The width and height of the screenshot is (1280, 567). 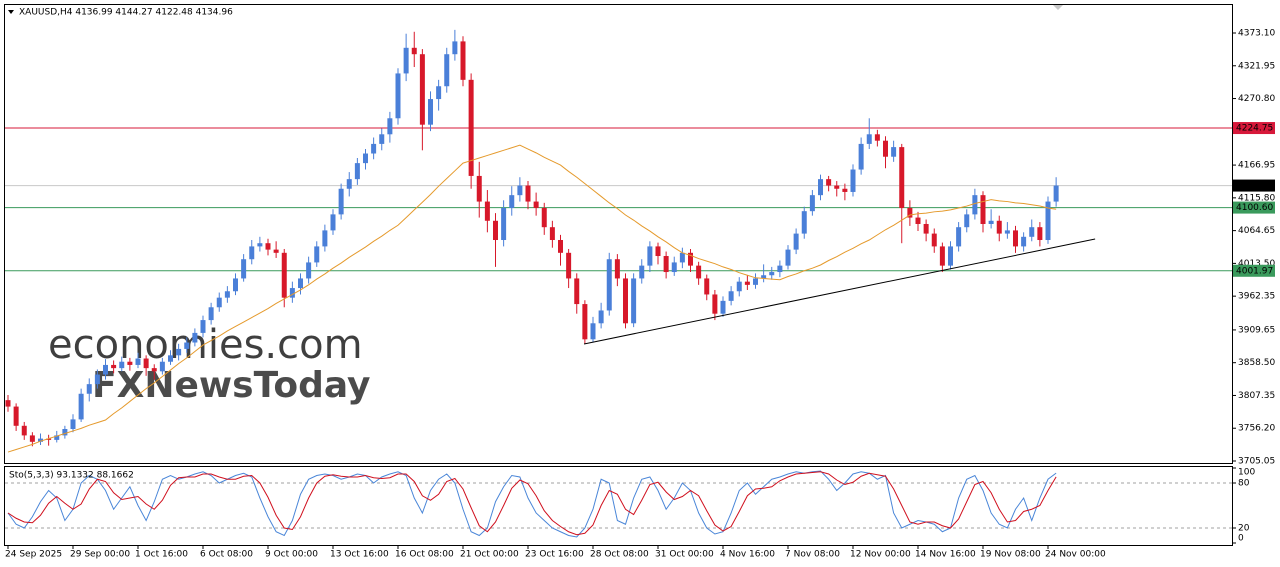 What do you see at coordinates (684, 555) in the screenshot?
I see `x-tick-label: 31 Oct 00:00` at bounding box center [684, 555].